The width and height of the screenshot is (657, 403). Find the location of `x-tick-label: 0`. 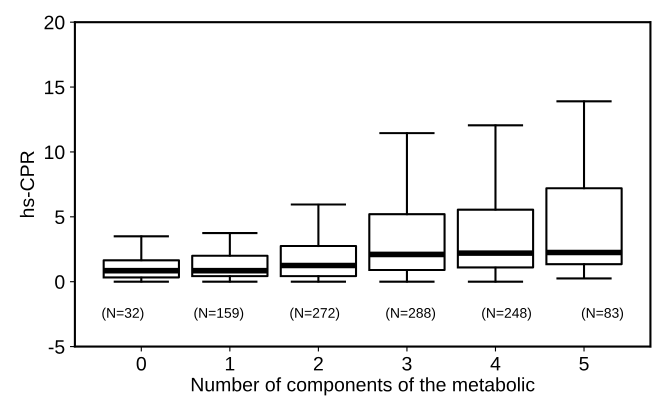

x-tick-label: 0 is located at coordinates (141, 363).